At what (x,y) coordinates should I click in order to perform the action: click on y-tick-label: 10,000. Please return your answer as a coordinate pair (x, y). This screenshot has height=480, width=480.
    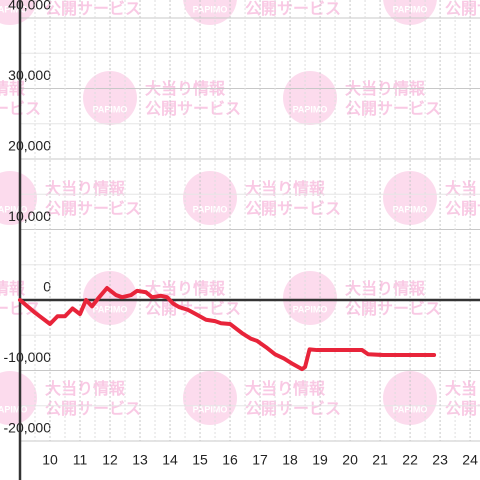
    Looking at the image, I should click on (29, 216).